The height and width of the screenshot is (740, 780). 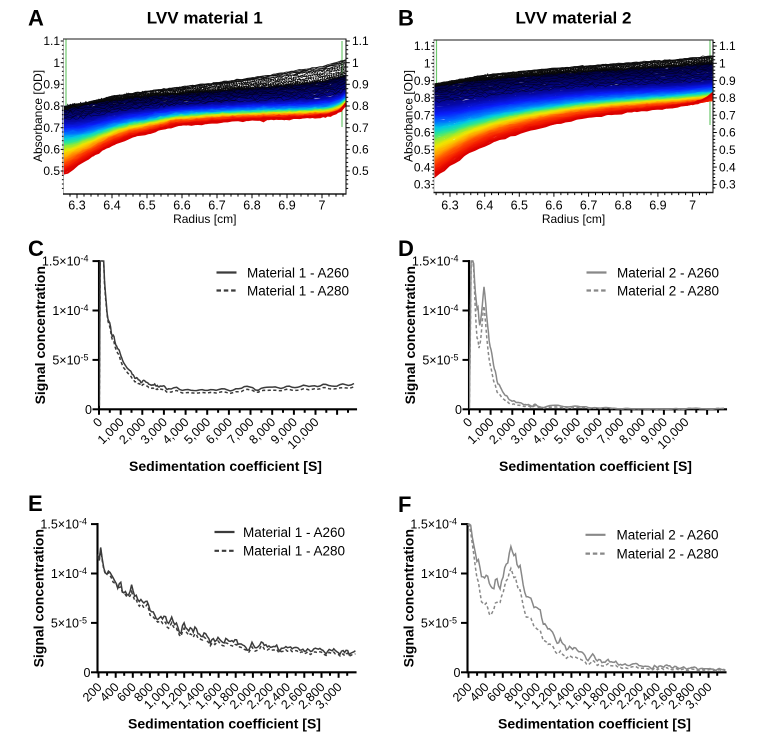 What do you see at coordinates (574, 18) in the screenshot?
I see `svg-text: LVV material 2` at bounding box center [574, 18].